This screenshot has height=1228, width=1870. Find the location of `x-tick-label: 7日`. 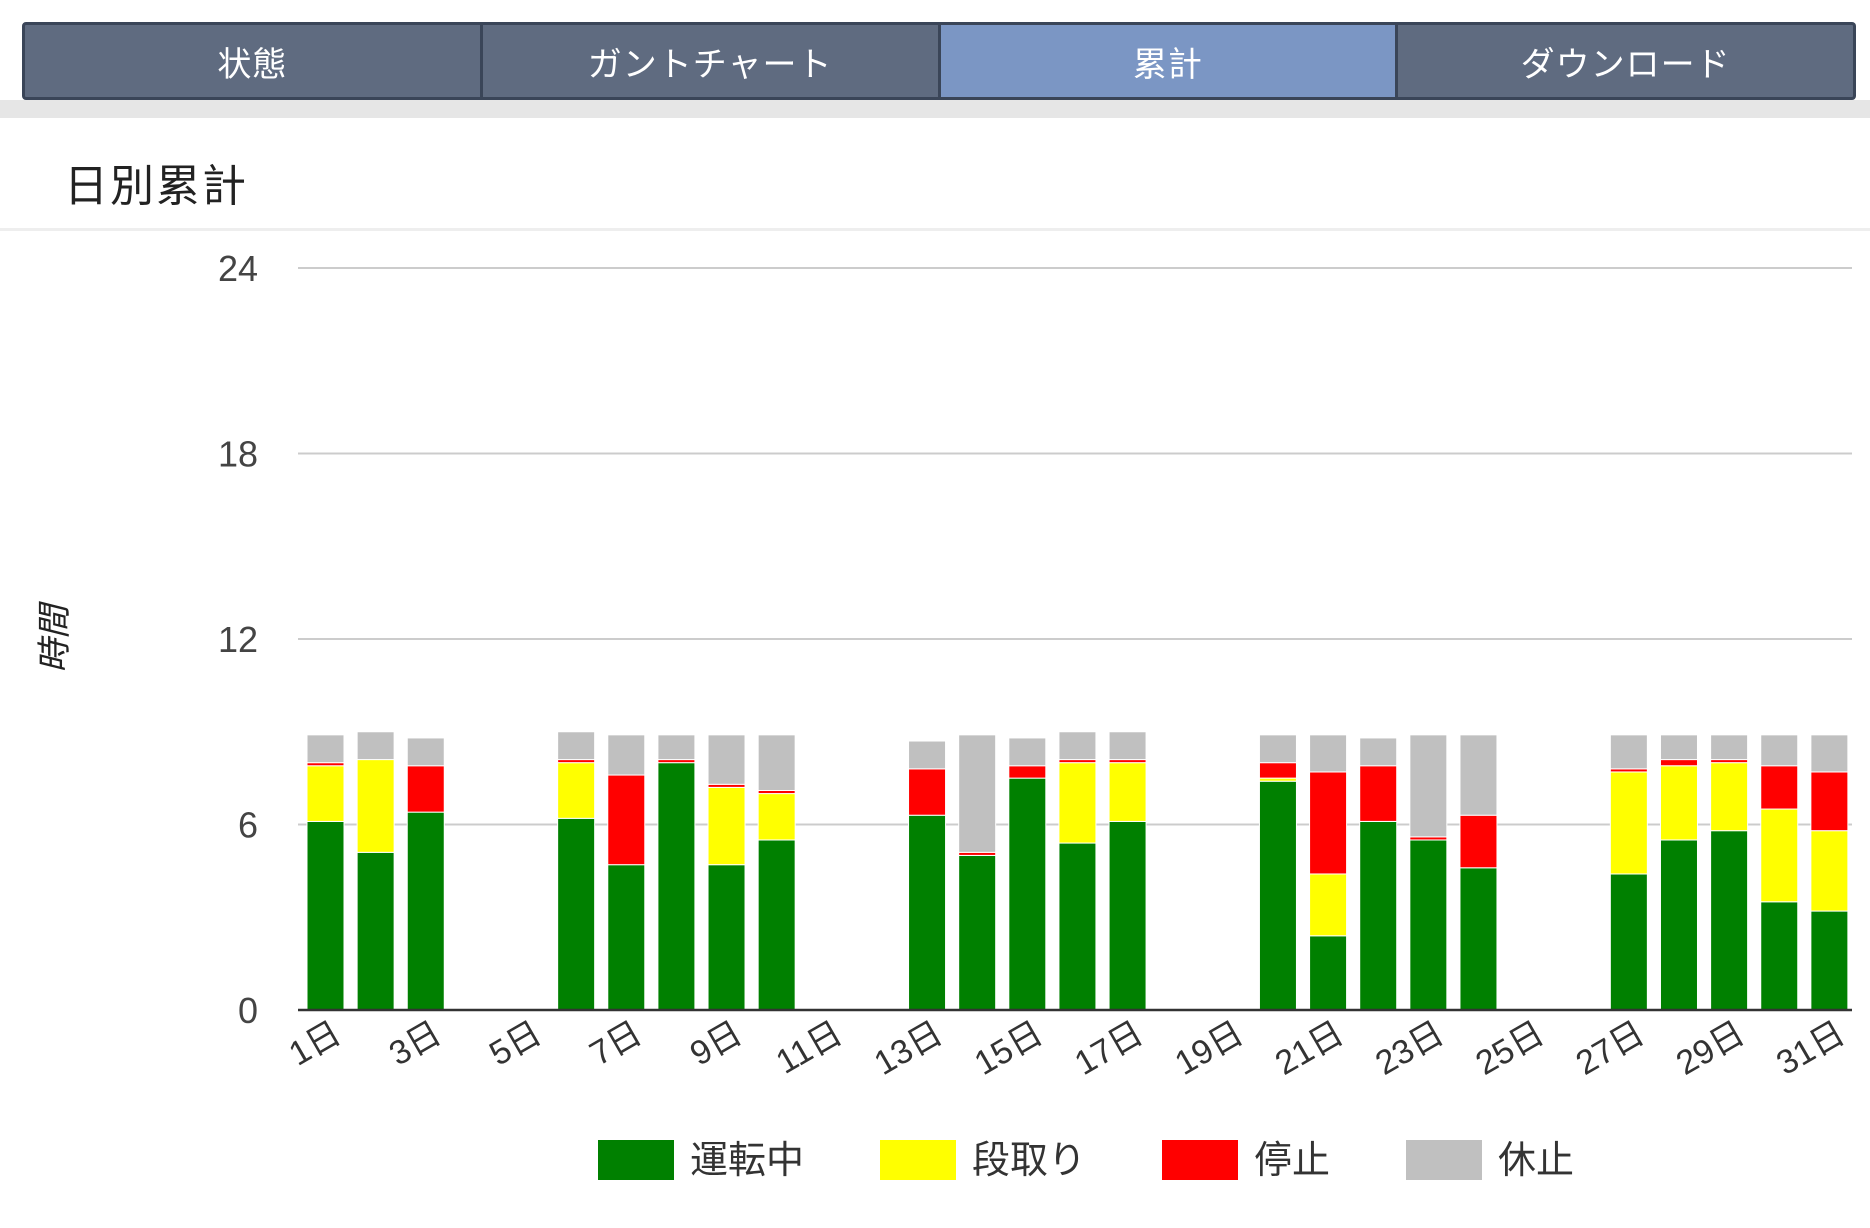

x-tick-label: 7日 is located at coordinates (615, 1043).